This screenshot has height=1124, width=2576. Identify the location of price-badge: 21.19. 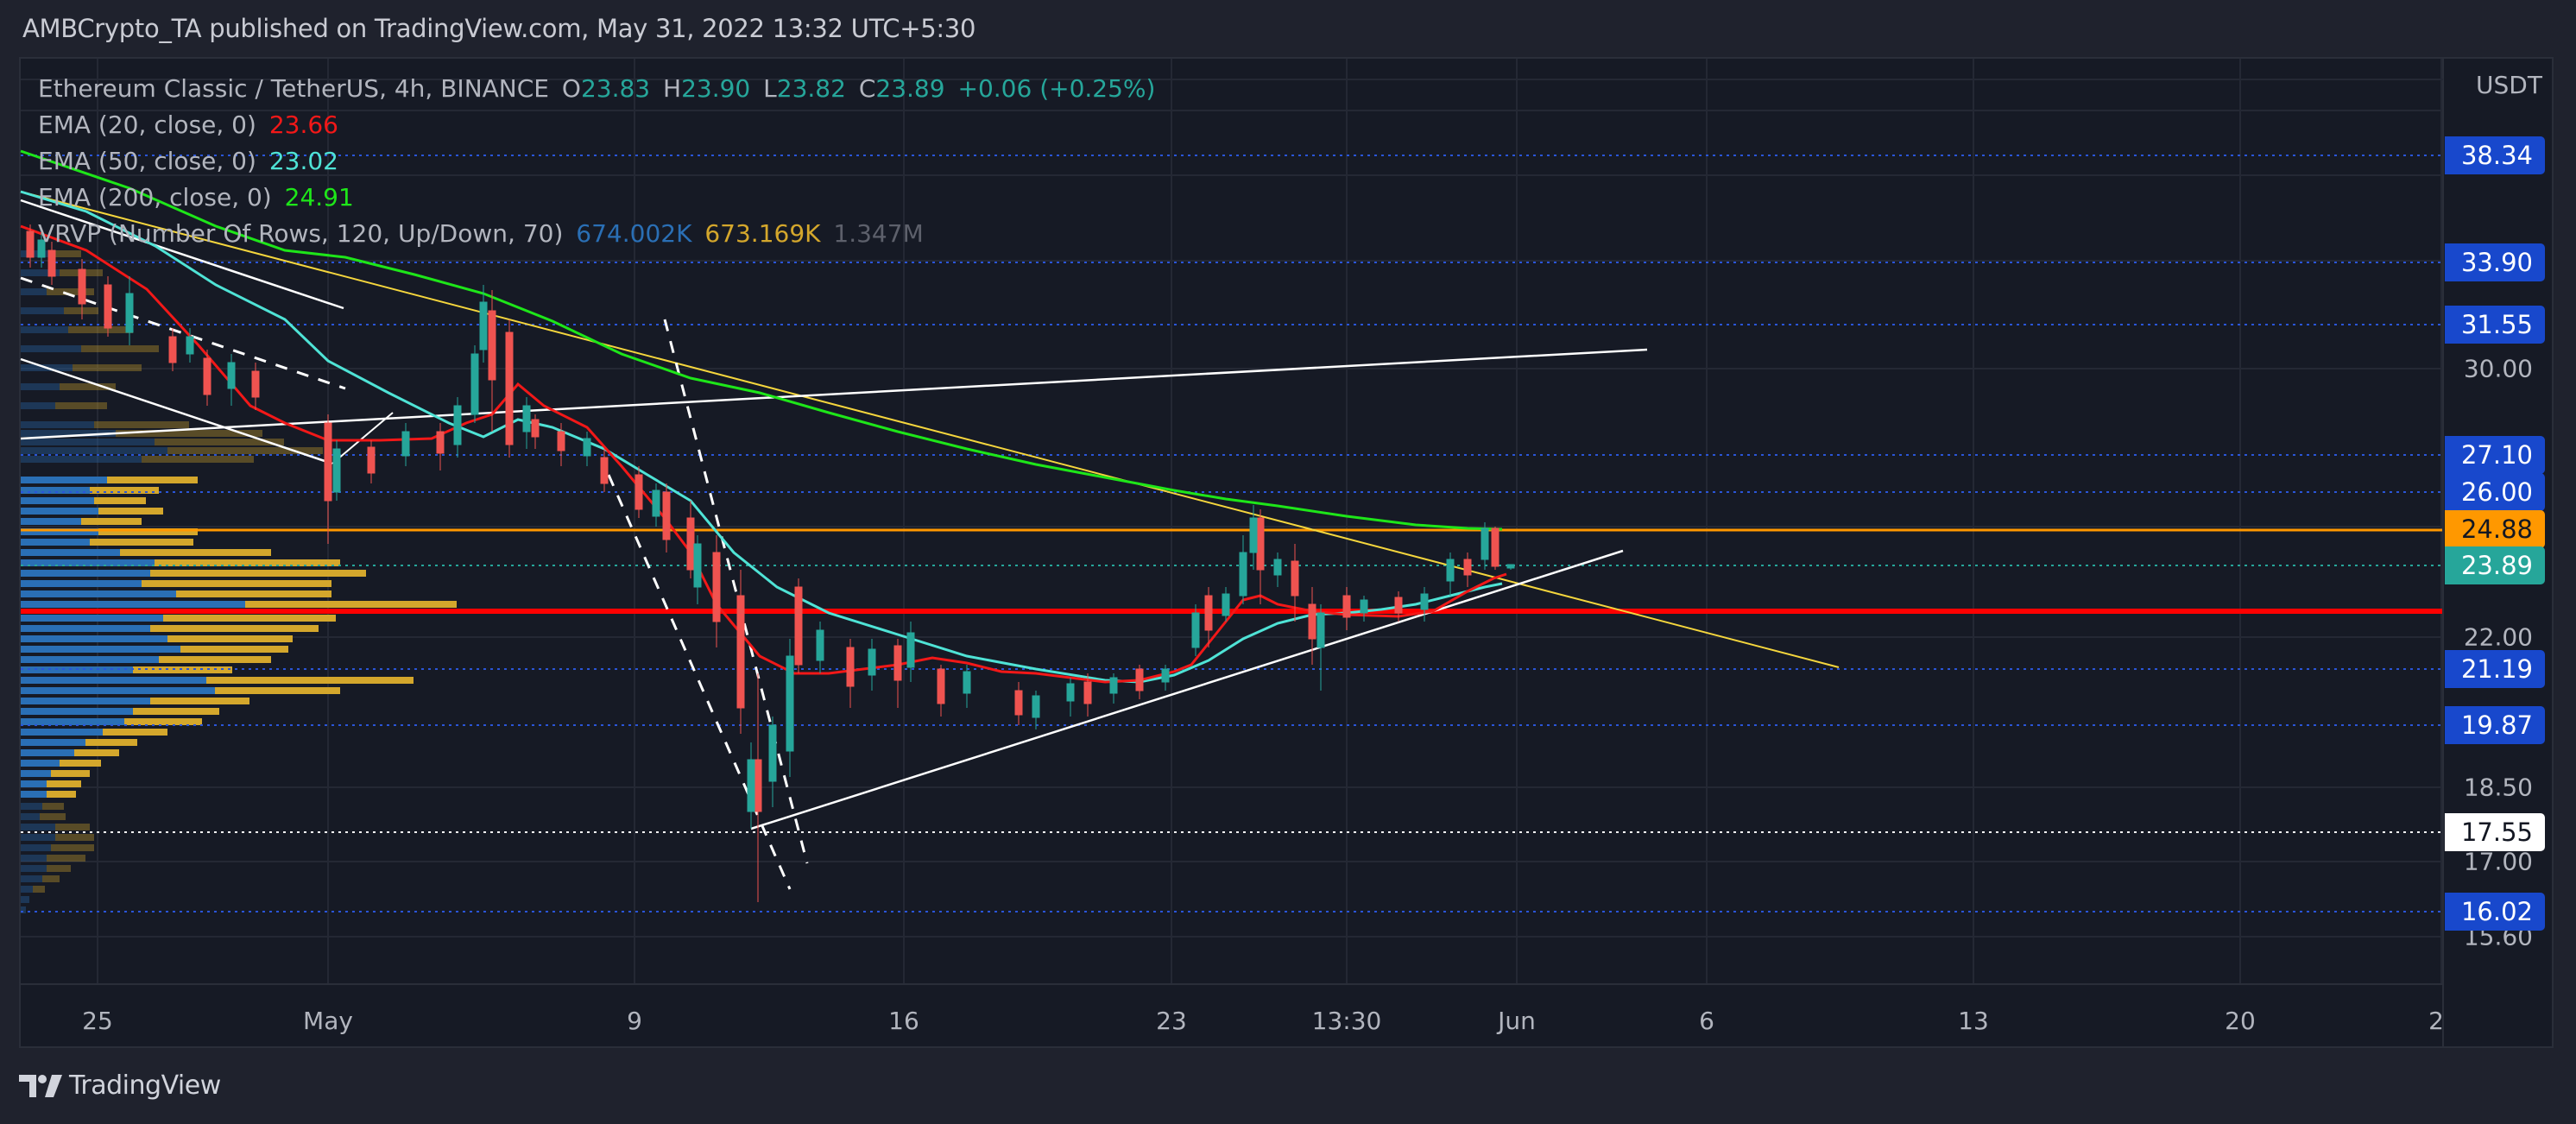
(2495, 669).